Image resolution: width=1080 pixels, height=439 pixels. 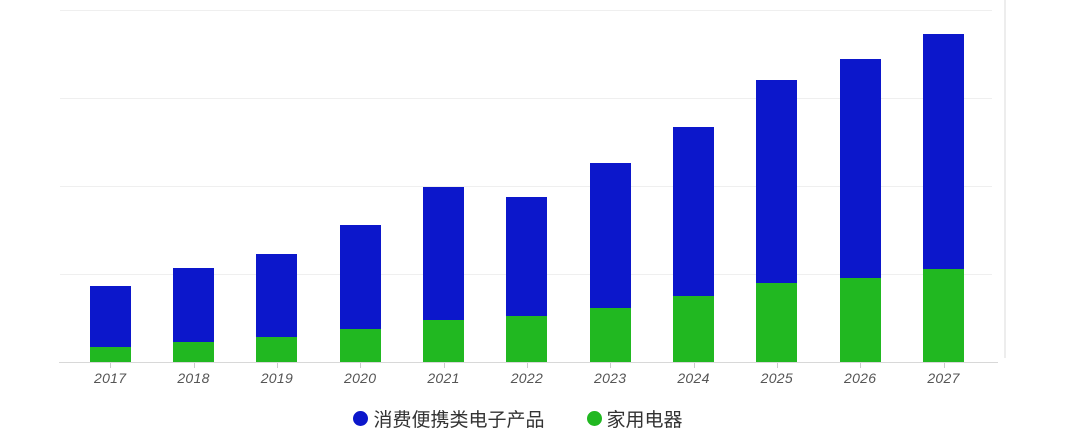 I want to click on x-axis-label: 2020, so click(x=360, y=378).